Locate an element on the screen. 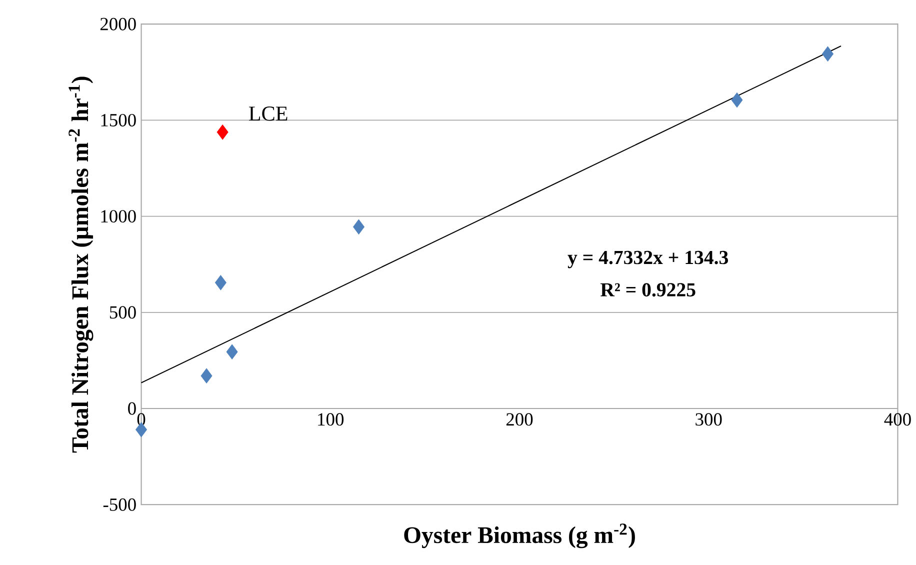  x-tick-label: 100 is located at coordinates (331, 419).